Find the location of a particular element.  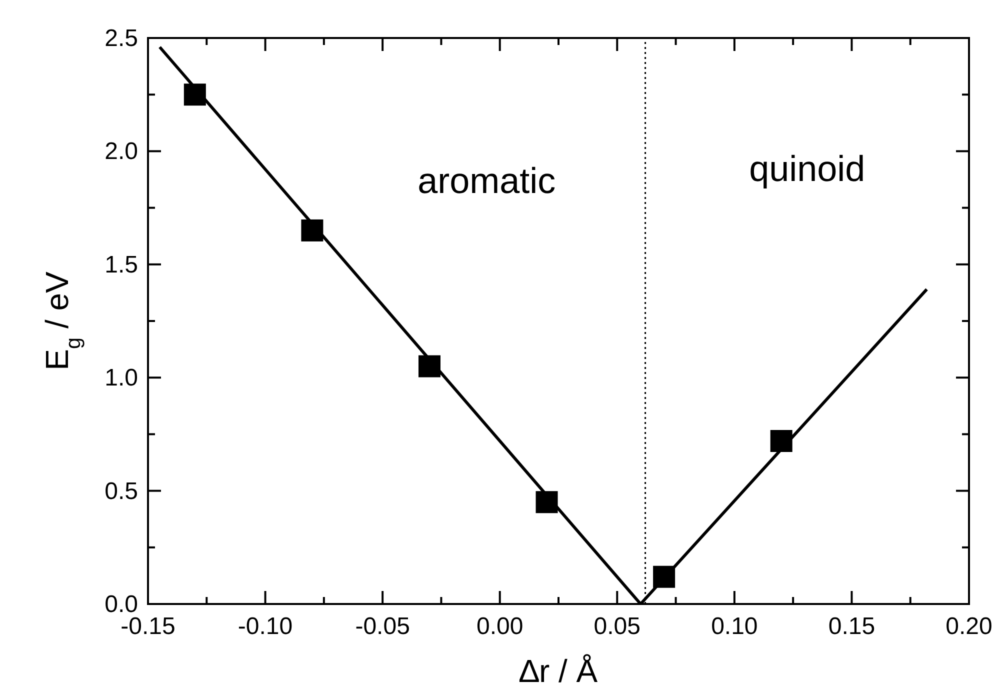

x-tick-label: 0.10 is located at coordinates (734, 626).